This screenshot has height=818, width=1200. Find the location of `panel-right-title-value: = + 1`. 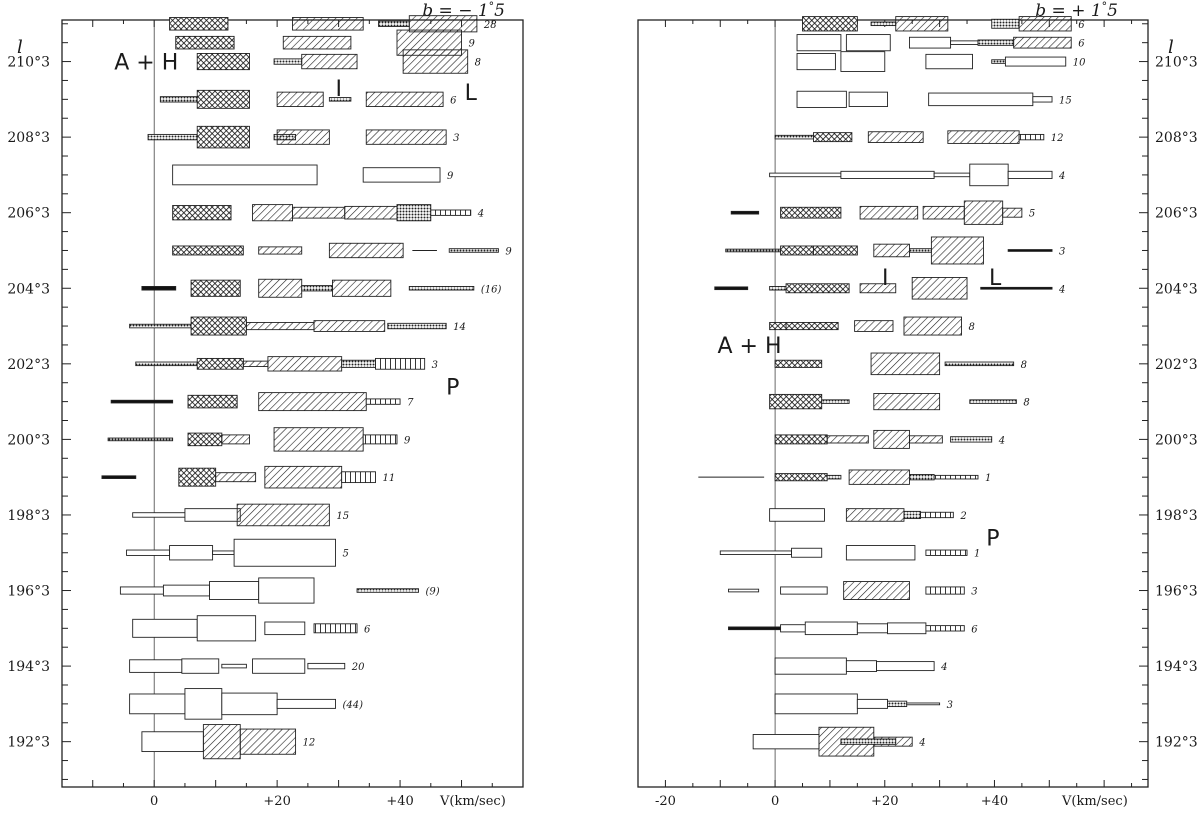

panel-right-title-value: = + 1 is located at coordinates (1074, 11).